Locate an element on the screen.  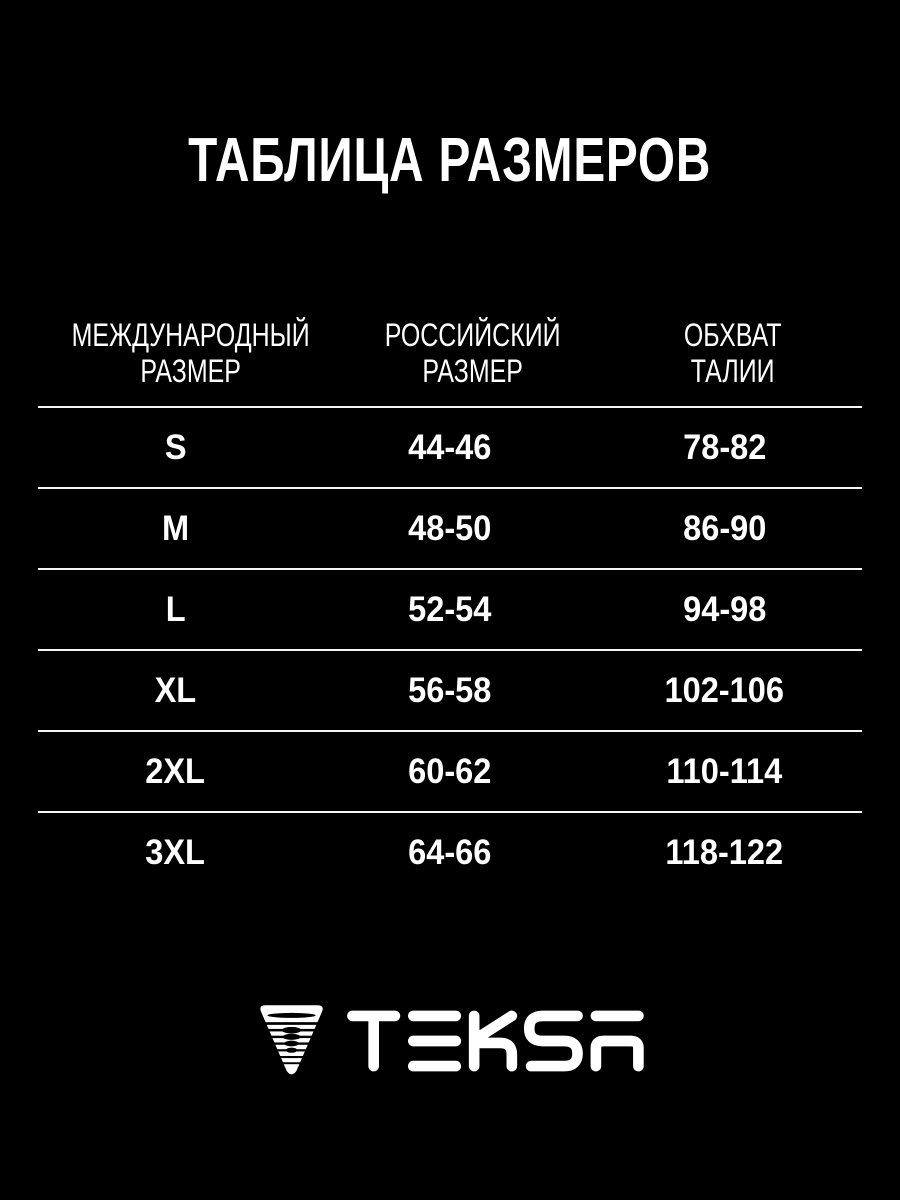
table-row-2xl: 2XL 60-62 110-114 is located at coordinates (450, 772).